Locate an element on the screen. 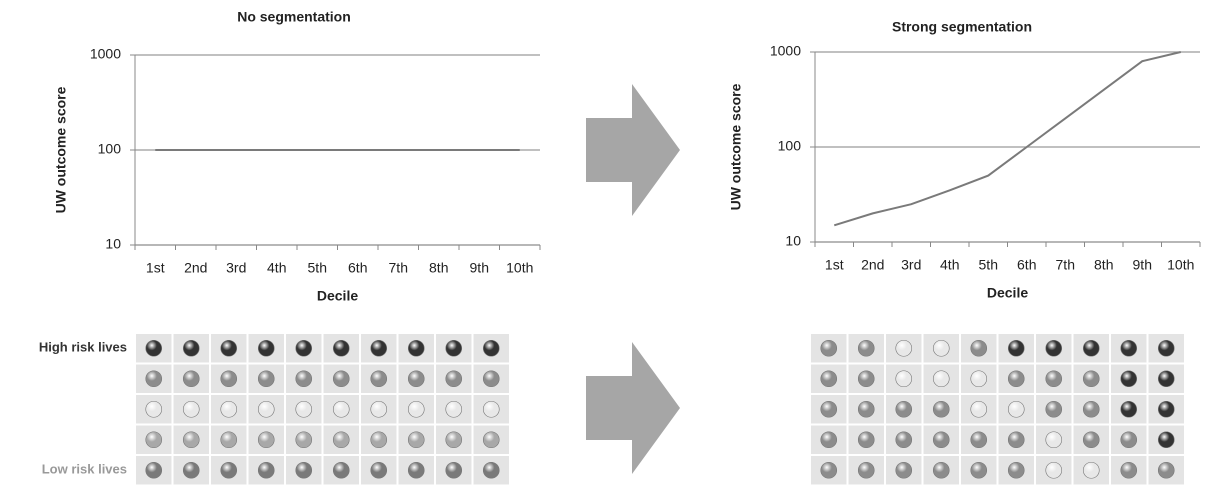 The width and height of the screenshot is (1228, 486). x-tick-label: 1st is located at coordinates (834, 265).